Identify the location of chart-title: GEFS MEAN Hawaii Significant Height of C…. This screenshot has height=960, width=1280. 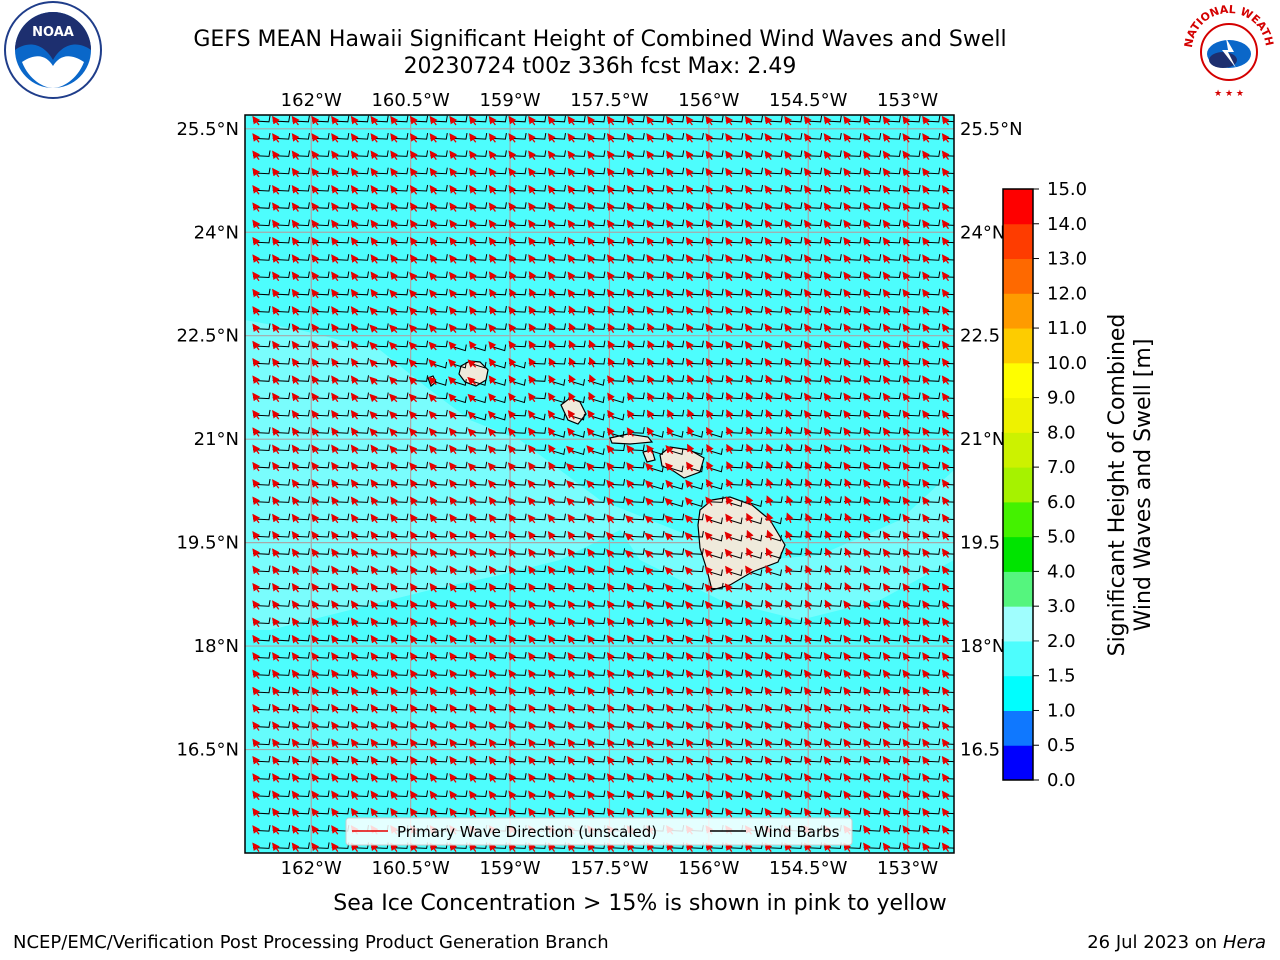
(600, 39).